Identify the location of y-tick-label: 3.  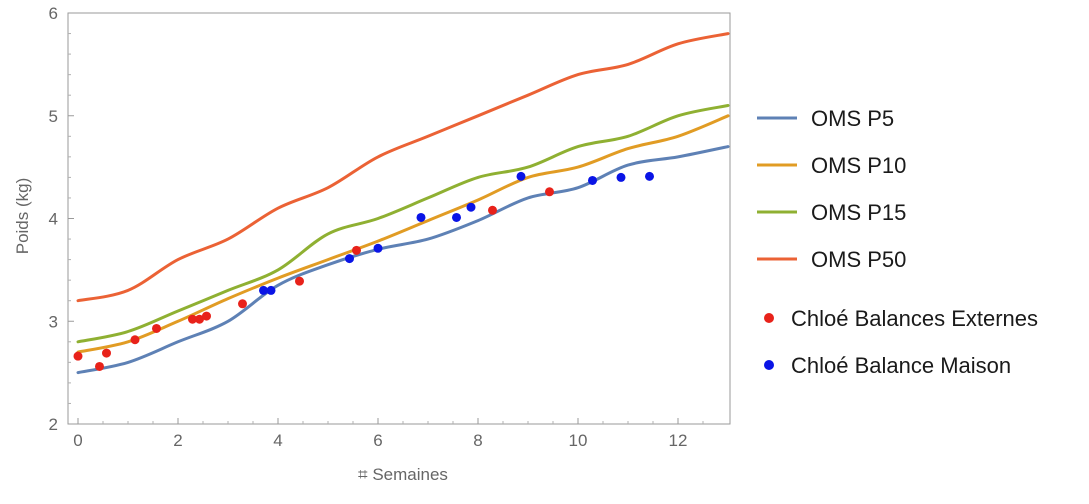
(53, 321).